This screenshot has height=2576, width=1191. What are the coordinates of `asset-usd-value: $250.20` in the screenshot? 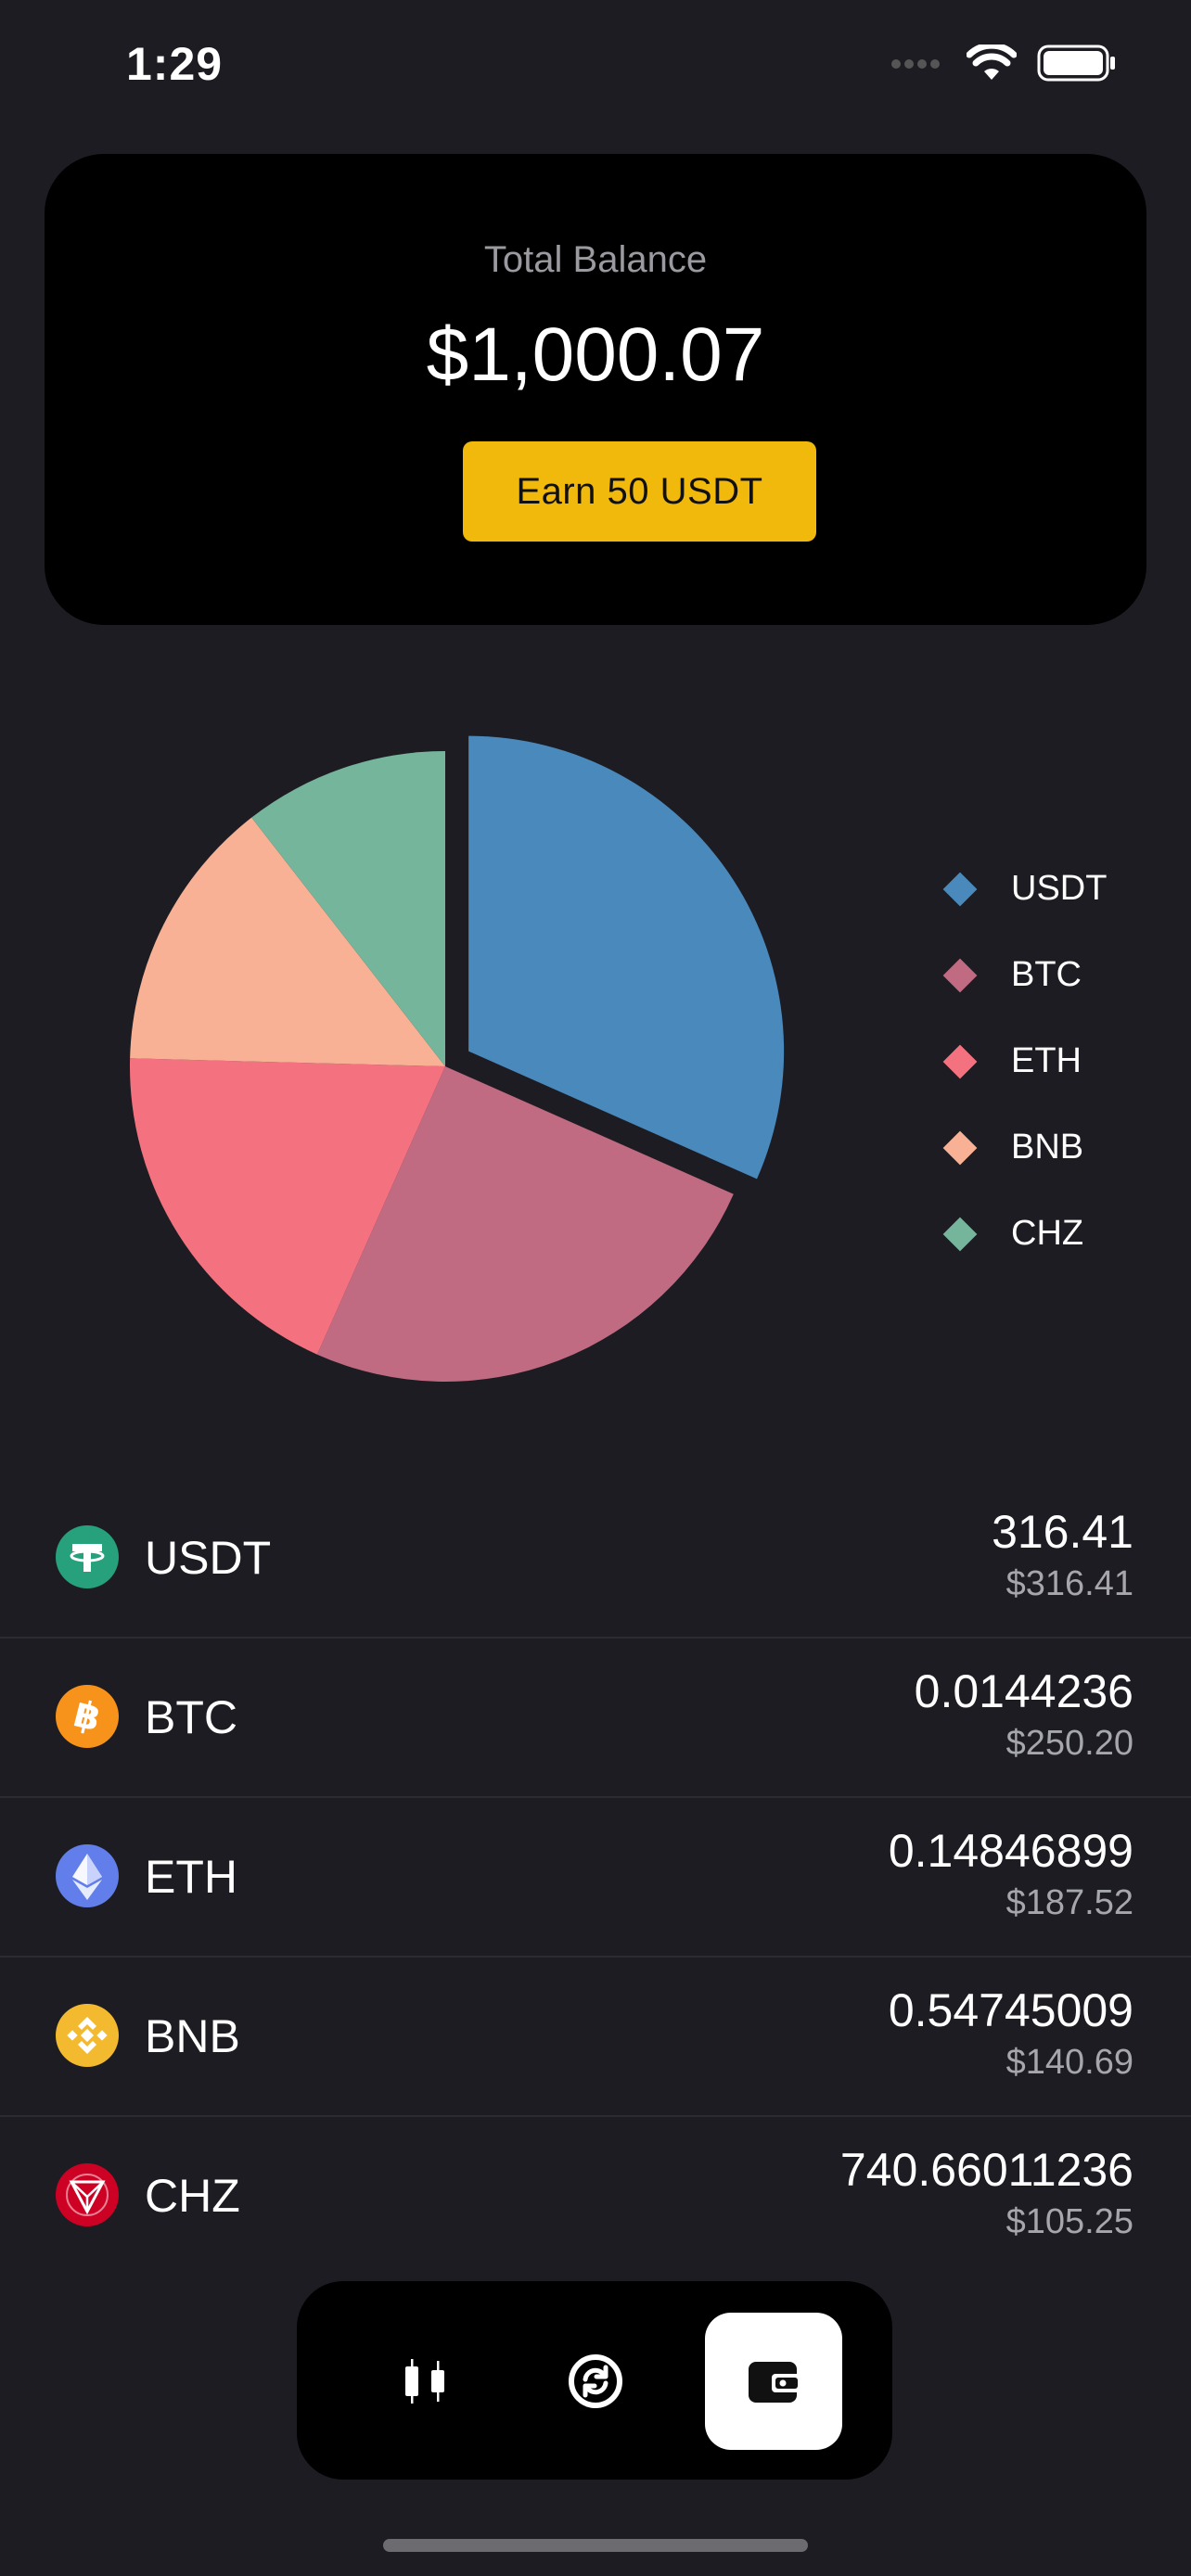 It's located at (1069, 1744).